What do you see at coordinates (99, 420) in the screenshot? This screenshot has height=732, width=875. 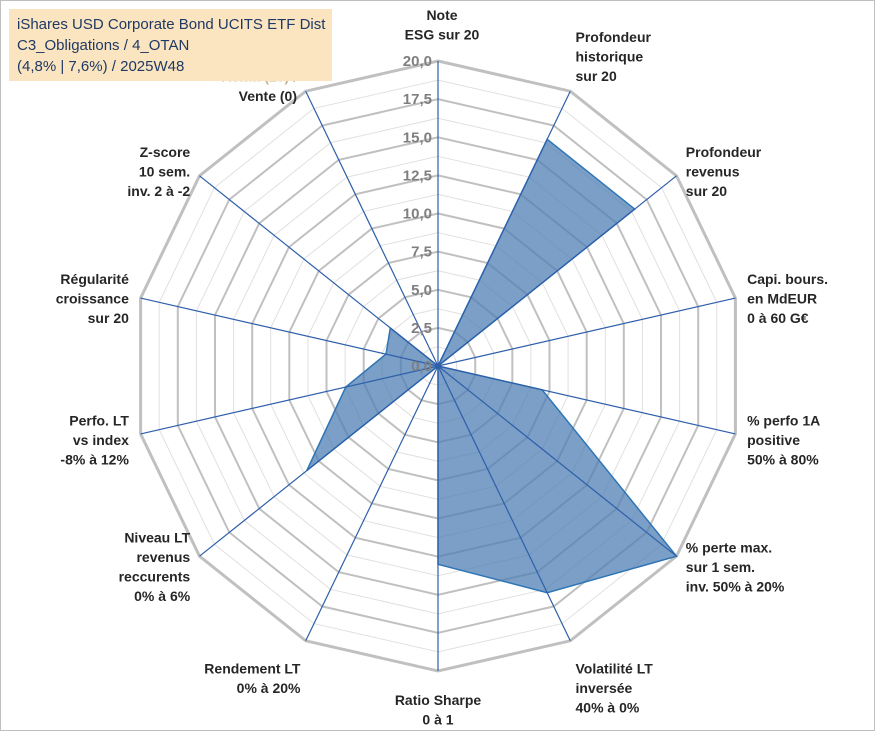 I see `axis-label-line: Perfo. LT` at bounding box center [99, 420].